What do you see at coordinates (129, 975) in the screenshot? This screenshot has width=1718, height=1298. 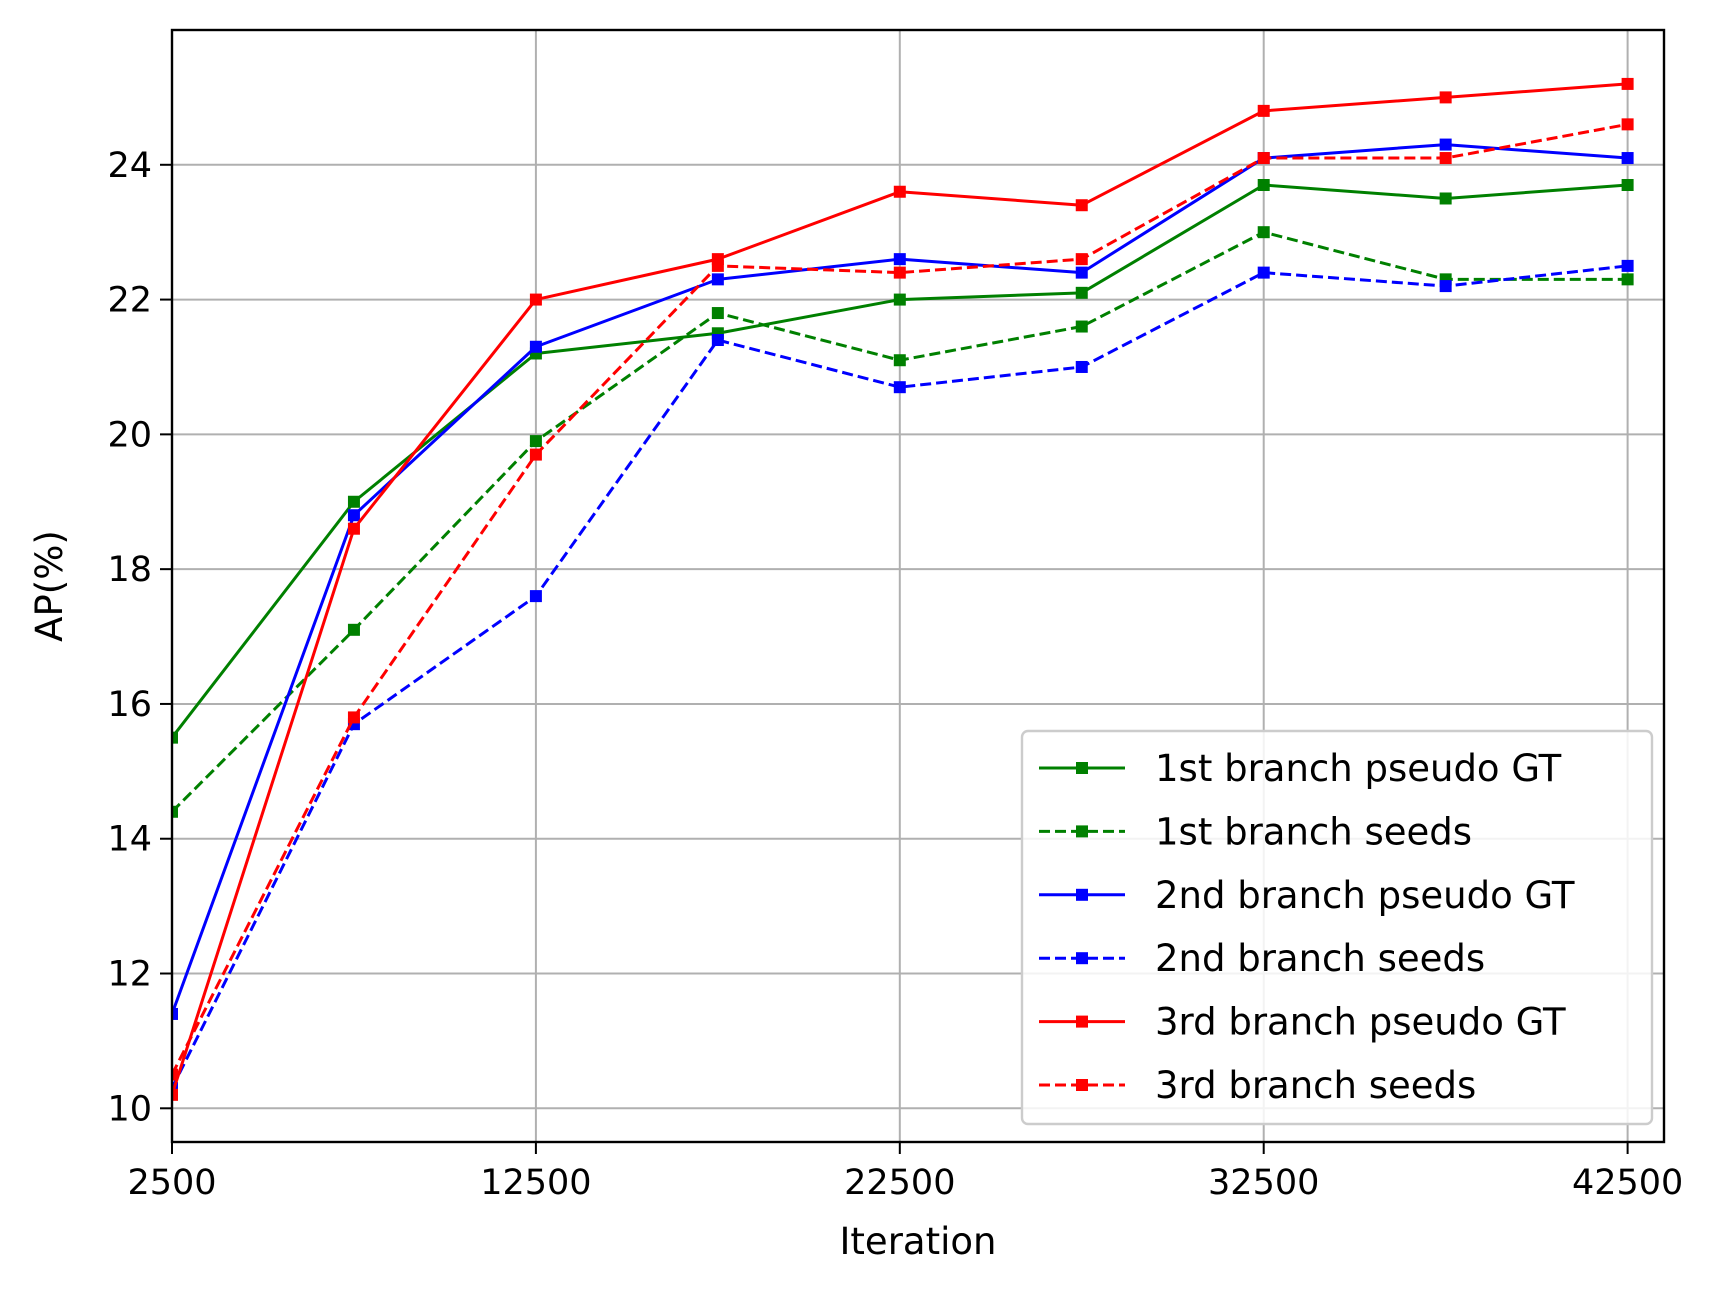 I see `y-tick-label: 12` at bounding box center [129, 975].